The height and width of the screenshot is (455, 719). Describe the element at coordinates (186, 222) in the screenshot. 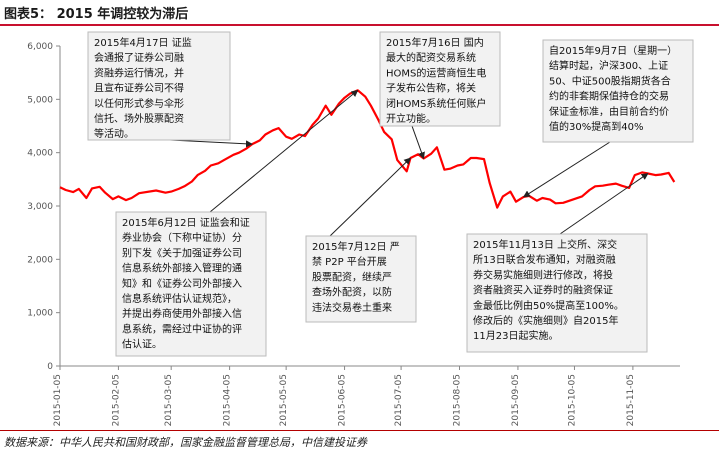

I see `callout-line: 2015年6月12日 证监会和证` at that location.